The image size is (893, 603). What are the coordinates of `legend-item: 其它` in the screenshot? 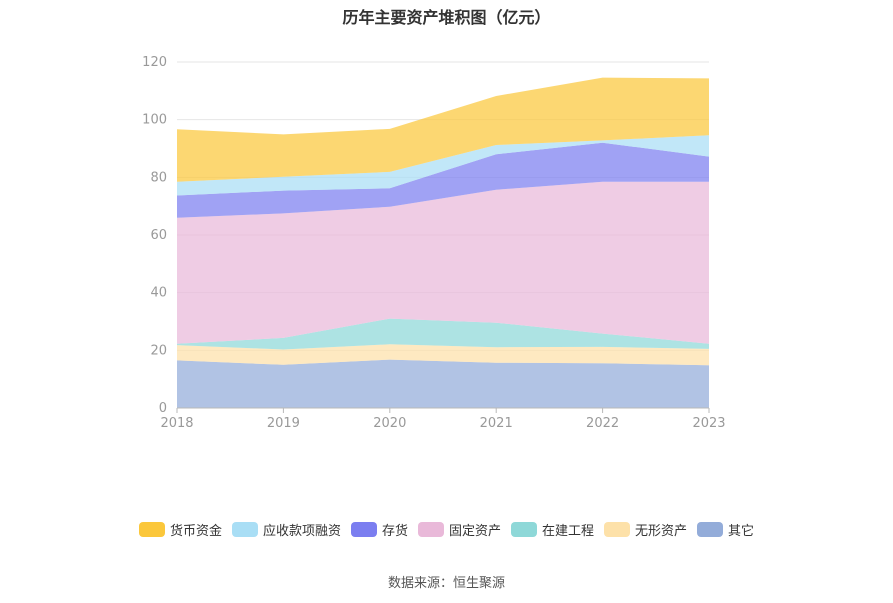 It's located at (725, 529).